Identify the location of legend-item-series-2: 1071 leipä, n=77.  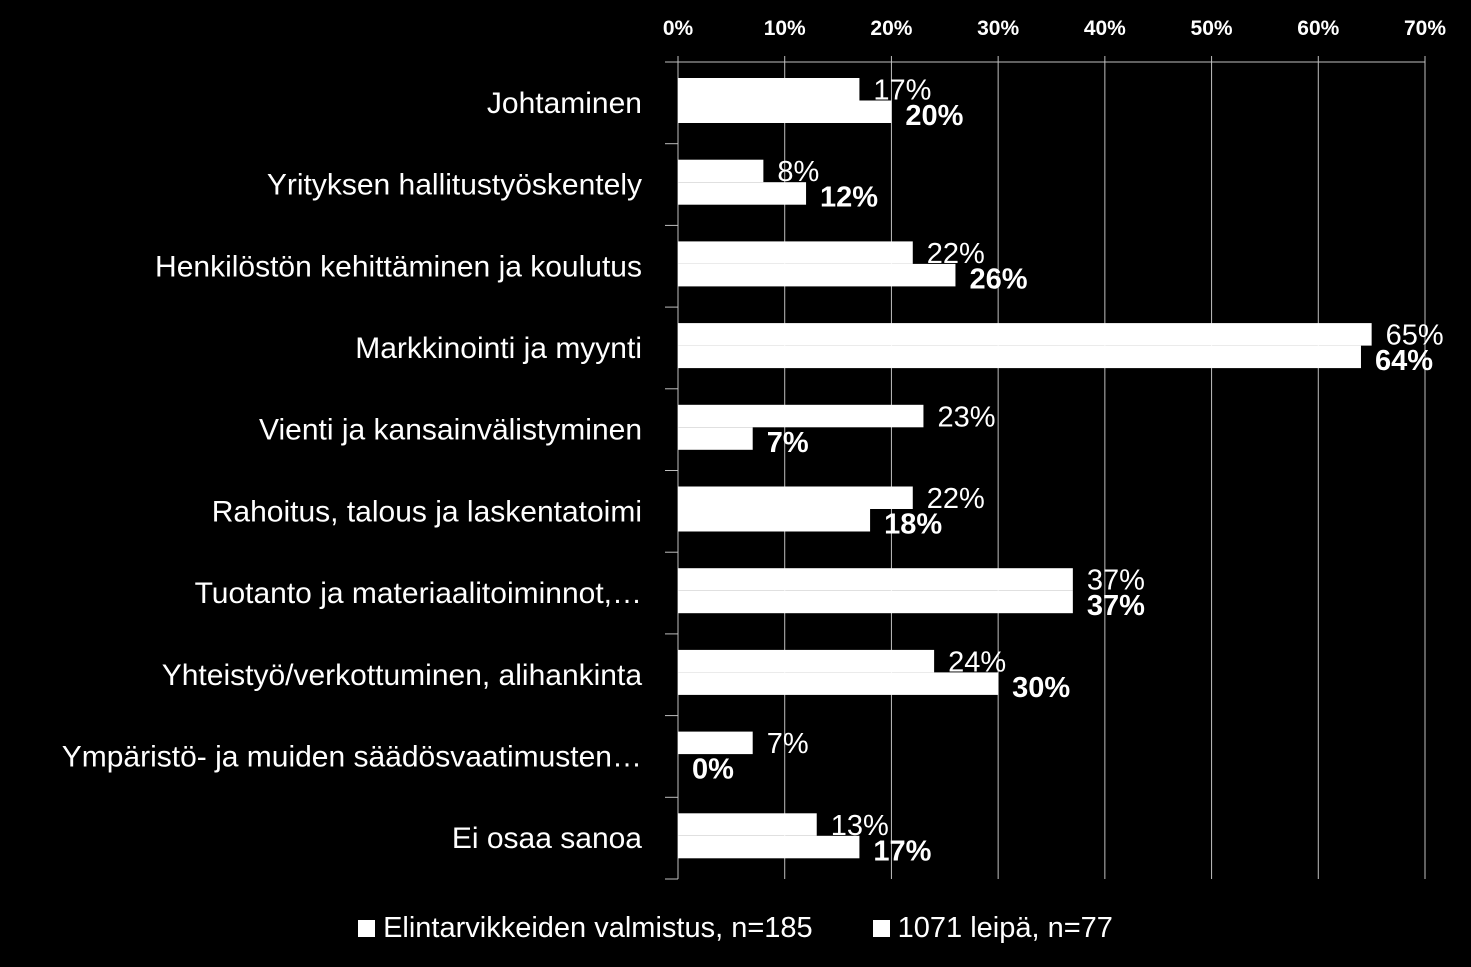
(992, 928).